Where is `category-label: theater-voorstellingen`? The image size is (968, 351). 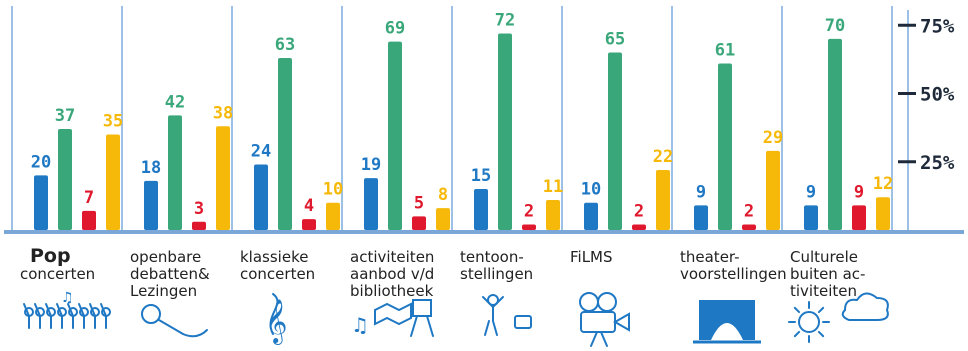 category-label: theater-voorstellingen is located at coordinates (733, 265).